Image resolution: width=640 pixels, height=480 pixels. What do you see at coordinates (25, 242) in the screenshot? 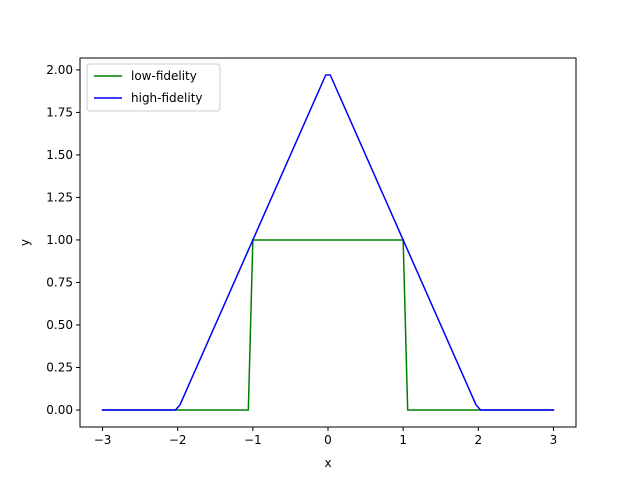
I see `y-axis-label: y` at bounding box center [25, 242].